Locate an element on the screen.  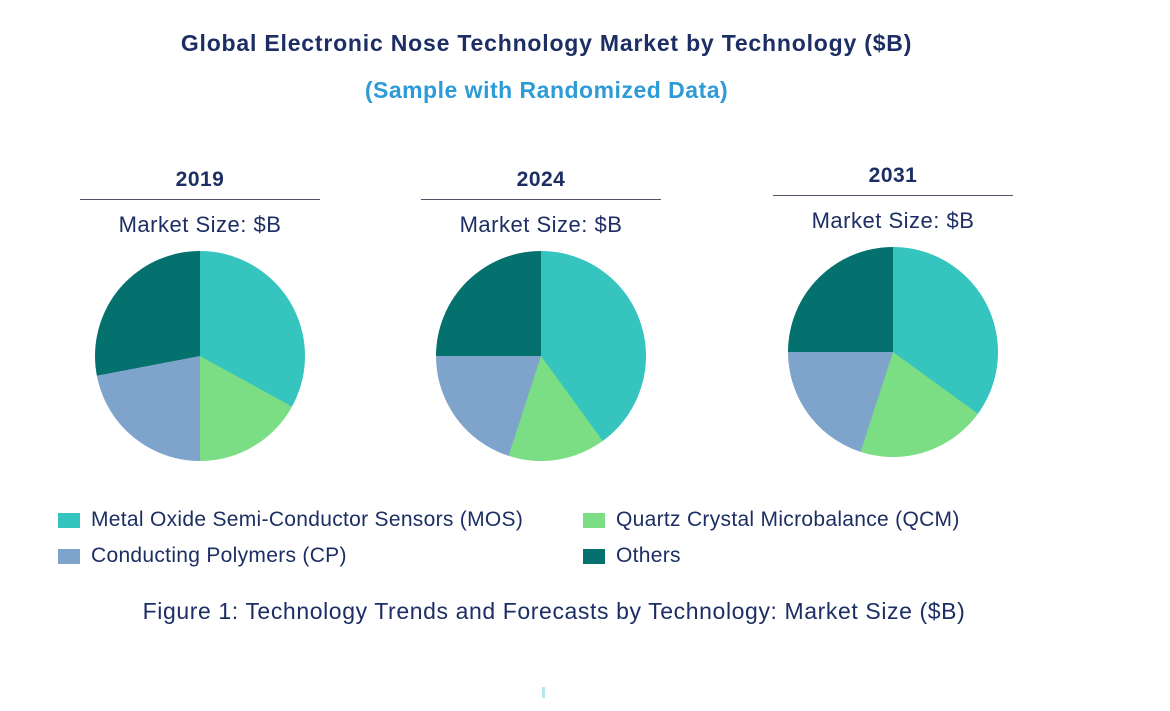
legend-swatch-others-icon is located at coordinates (594, 556).